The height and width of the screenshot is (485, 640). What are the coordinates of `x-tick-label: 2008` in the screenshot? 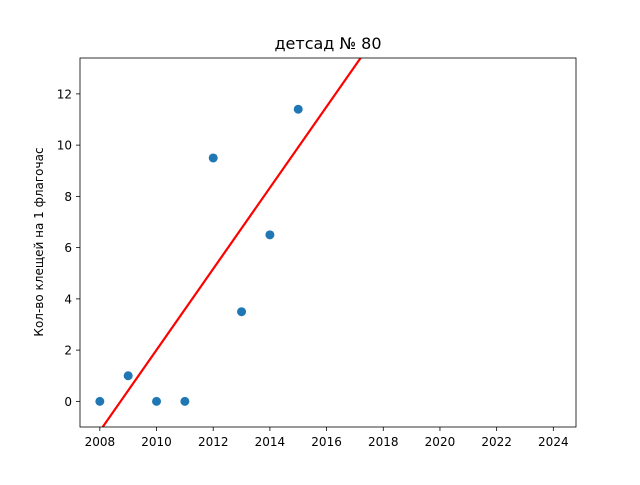 It's located at (100, 442).